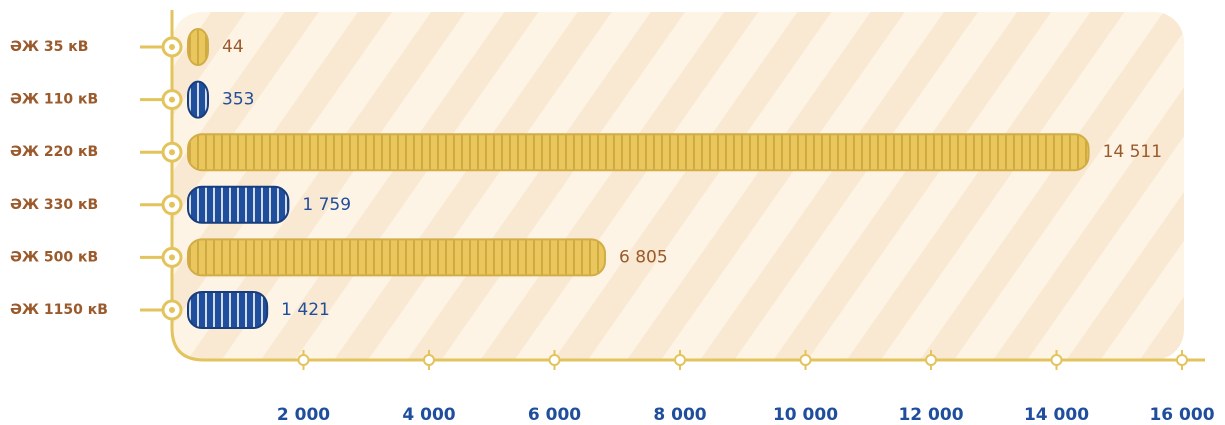  Describe the element at coordinates (326, 205) in the screenshot. I see `value-label: 1 759` at that location.